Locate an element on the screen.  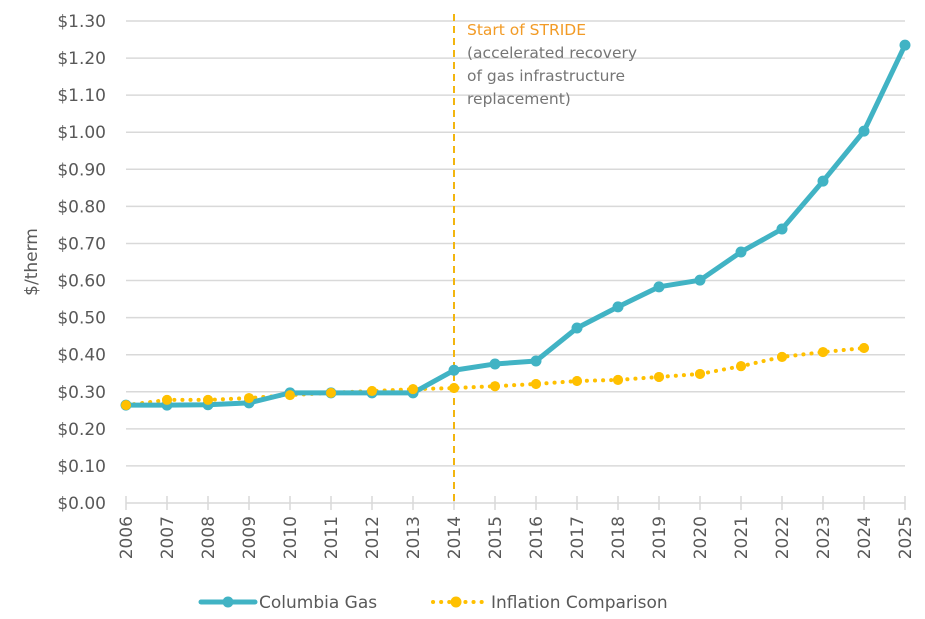
y-tick-label: $0.10 is located at coordinates (81, 467).